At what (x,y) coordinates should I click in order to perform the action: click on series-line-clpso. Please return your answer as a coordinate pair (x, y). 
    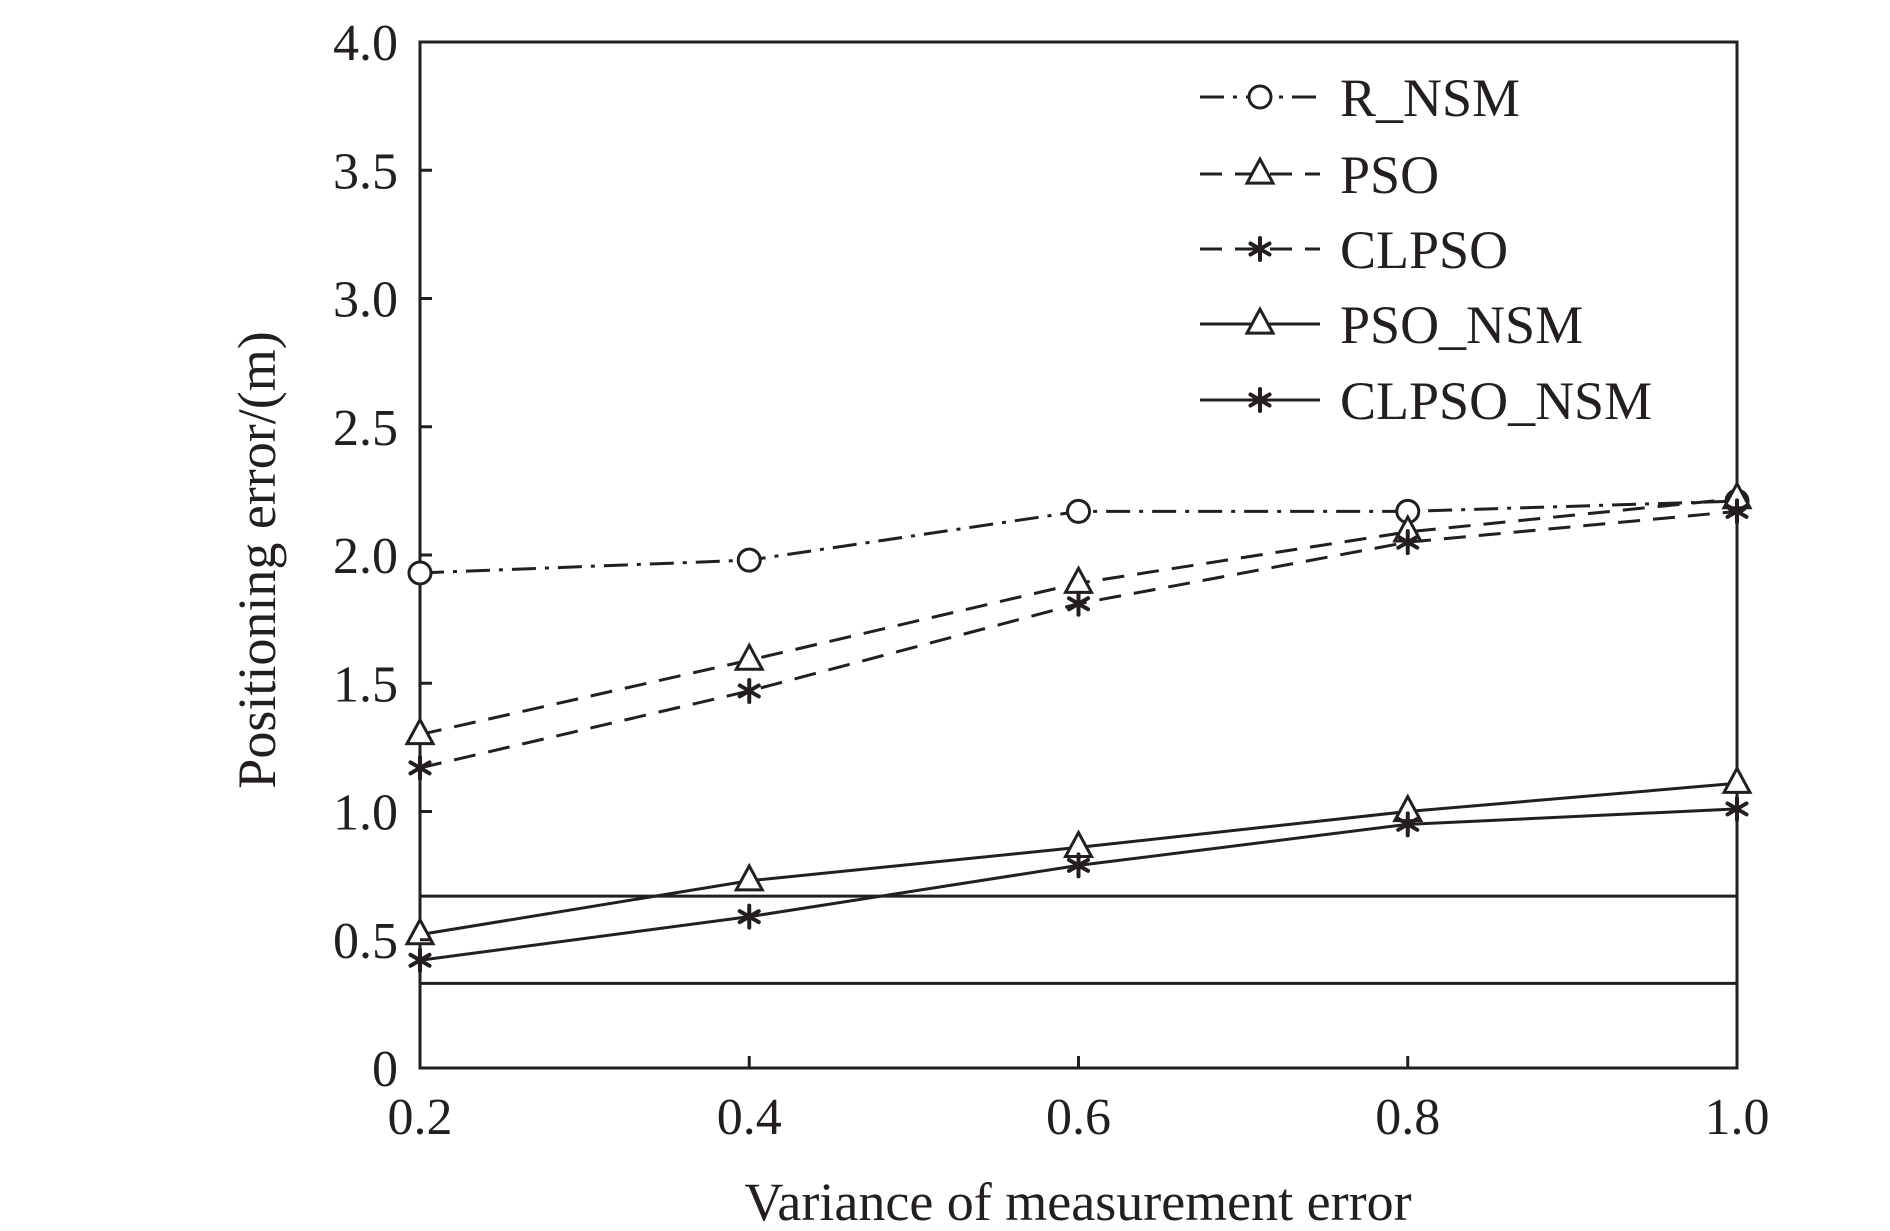
    Looking at the image, I should click on (1078, 639).